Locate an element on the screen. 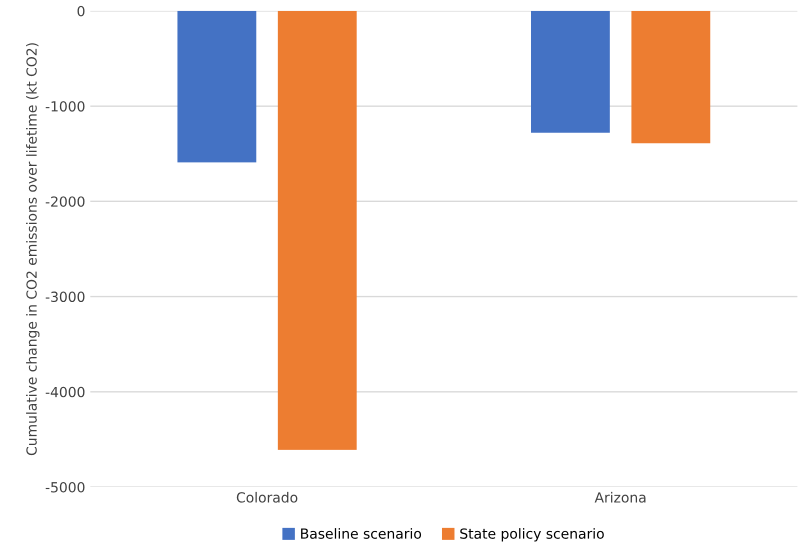  y-tick-label: 0 is located at coordinates (81, 11).